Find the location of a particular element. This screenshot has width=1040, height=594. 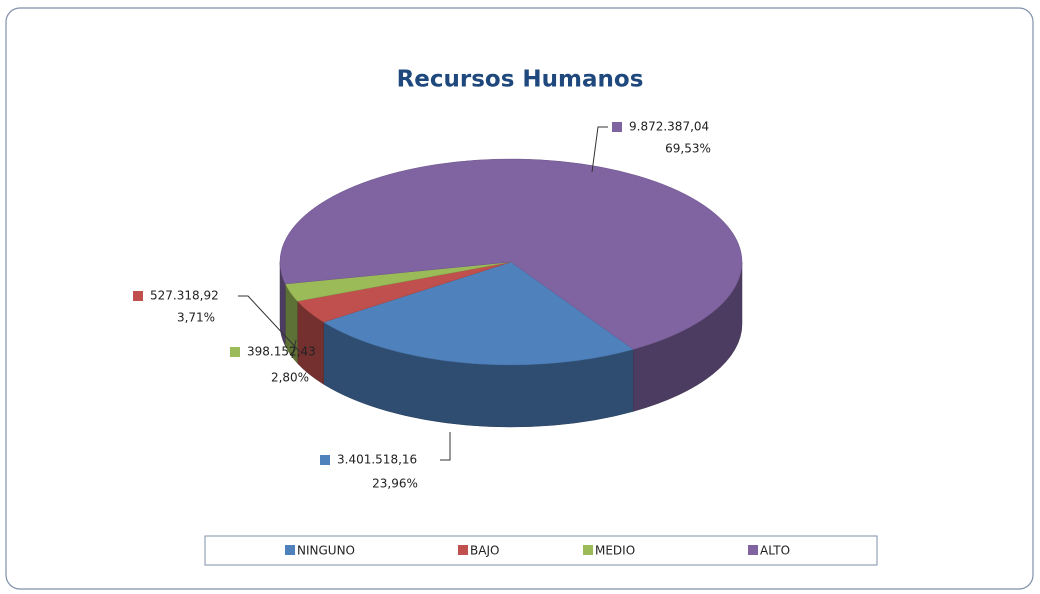

legend-label: MEDIO is located at coordinates (615, 551).